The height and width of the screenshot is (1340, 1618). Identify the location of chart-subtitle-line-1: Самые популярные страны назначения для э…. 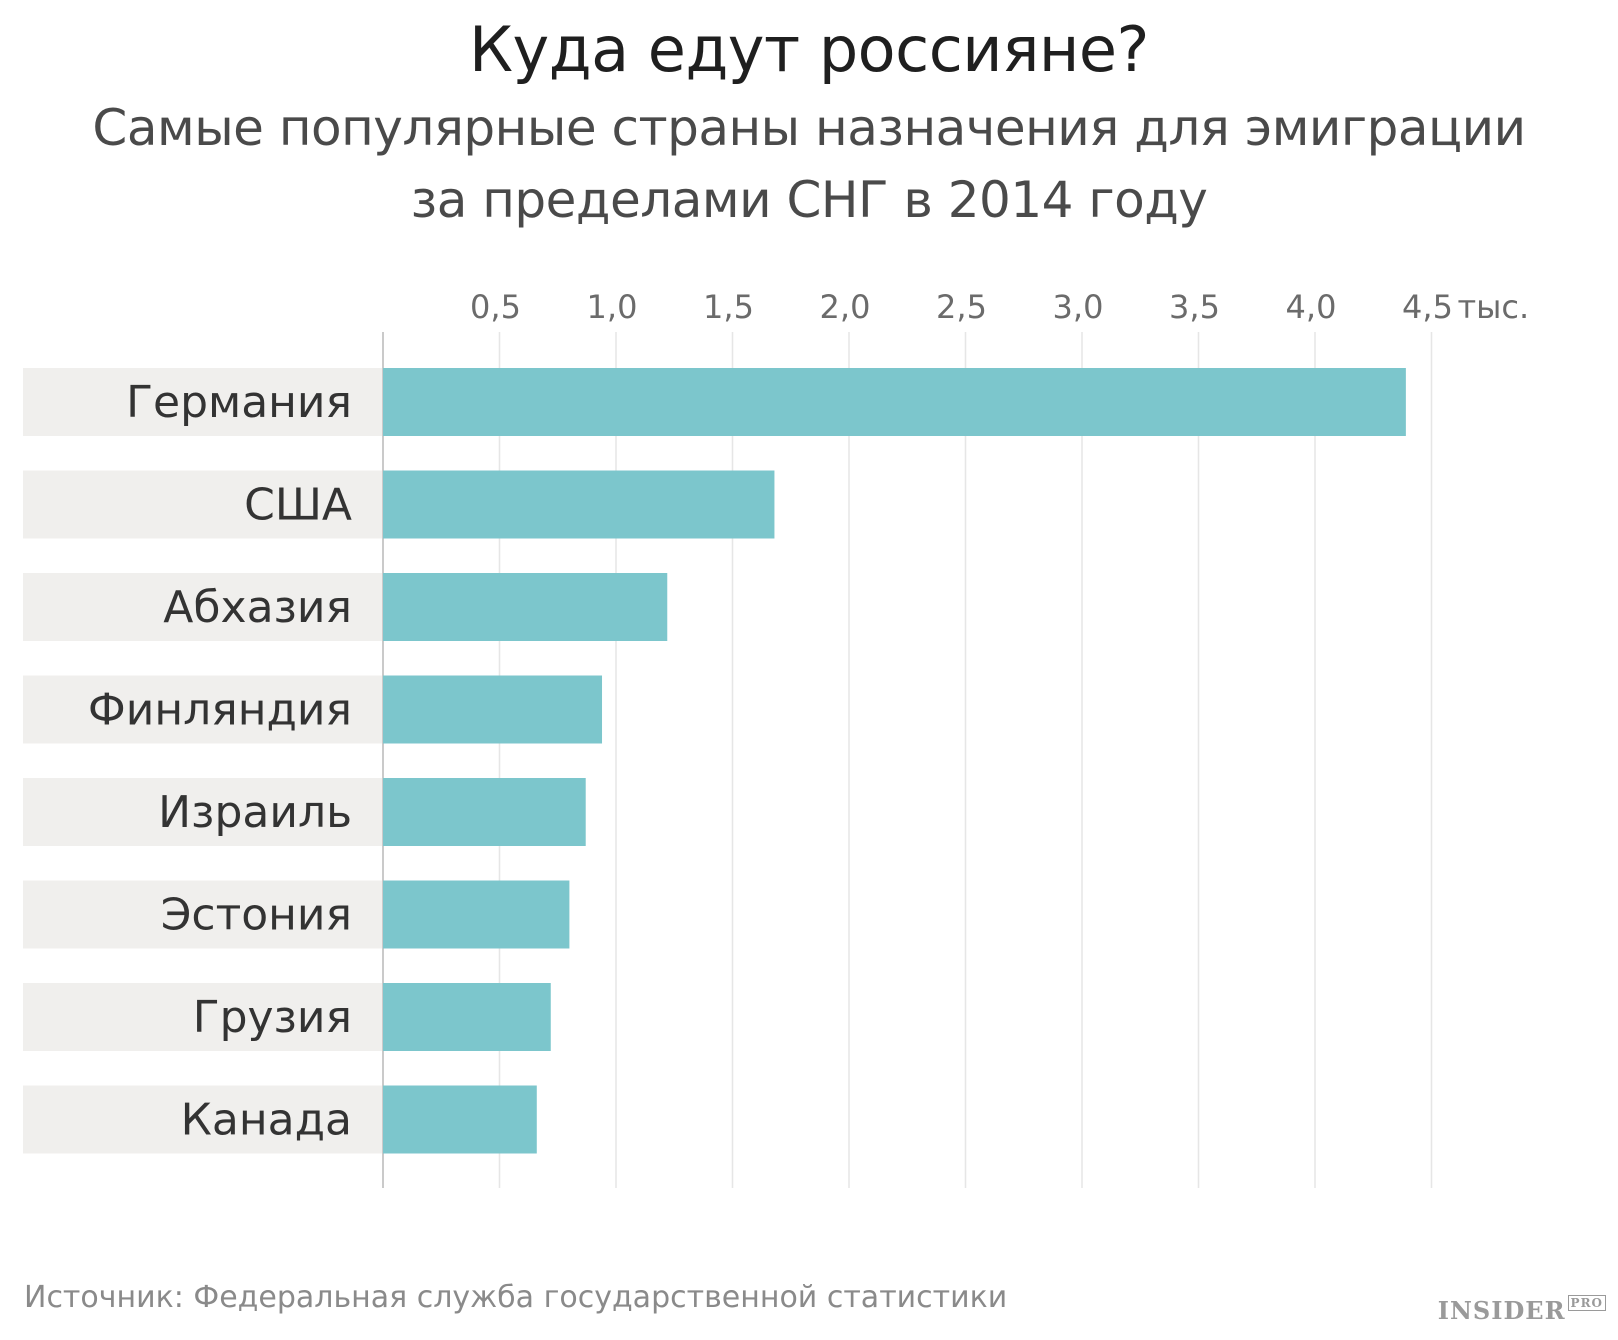
(809, 128).